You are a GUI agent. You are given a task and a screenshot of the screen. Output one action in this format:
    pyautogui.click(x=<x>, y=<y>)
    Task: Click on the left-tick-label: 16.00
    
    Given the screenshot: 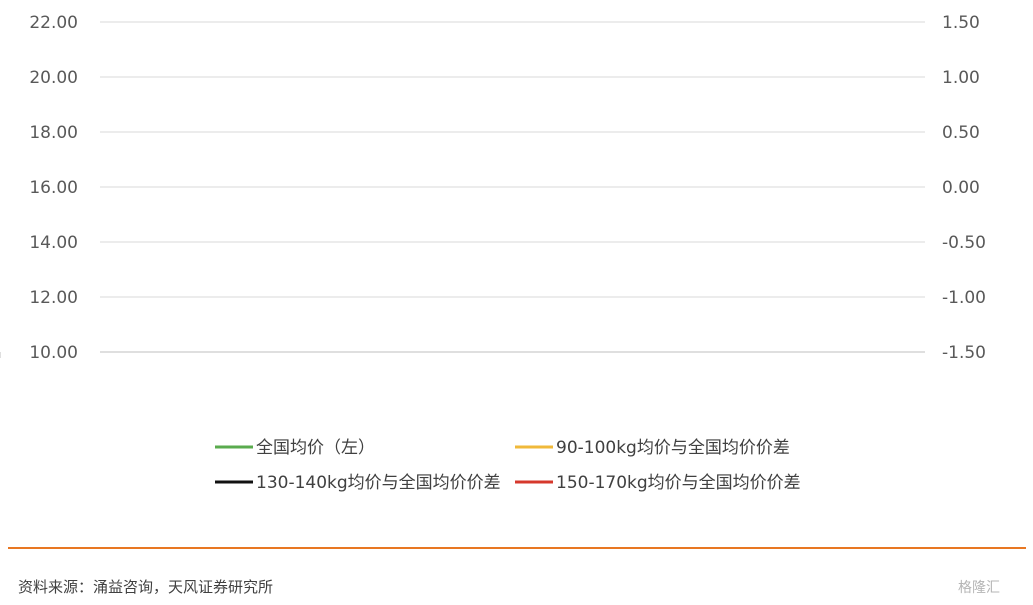 What is the action you would take?
    pyautogui.click(x=53, y=188)
    